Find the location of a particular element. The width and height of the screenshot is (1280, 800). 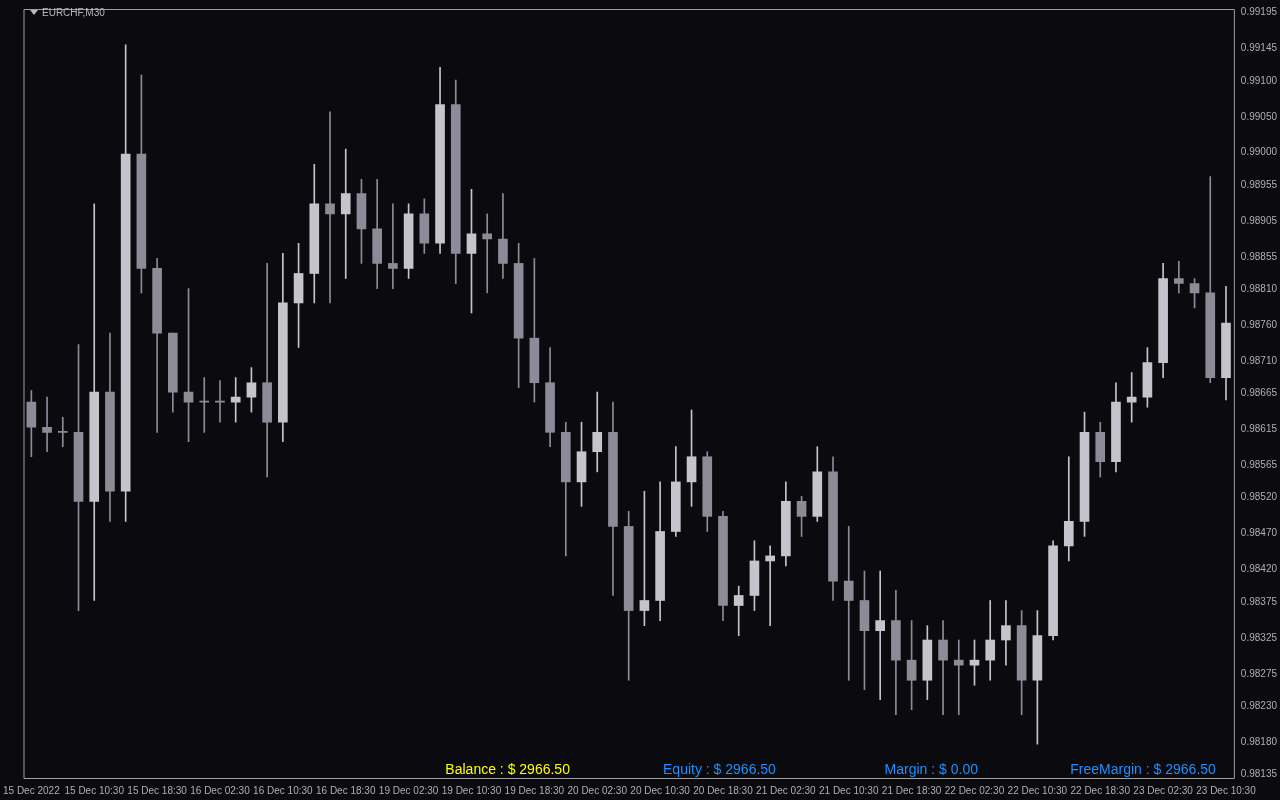

x-tick-label: 16 Dec 10:30 is located at coordinates (283, 790).